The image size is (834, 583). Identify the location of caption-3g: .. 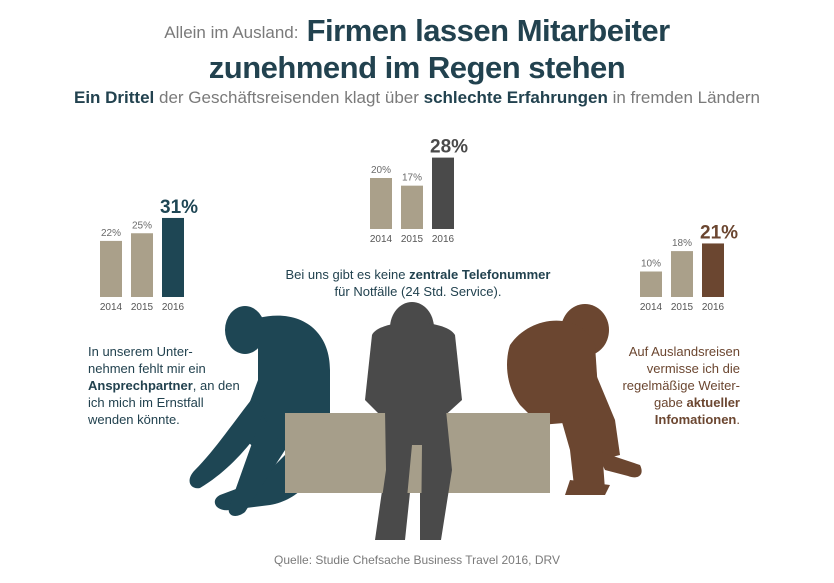
(738, 419).